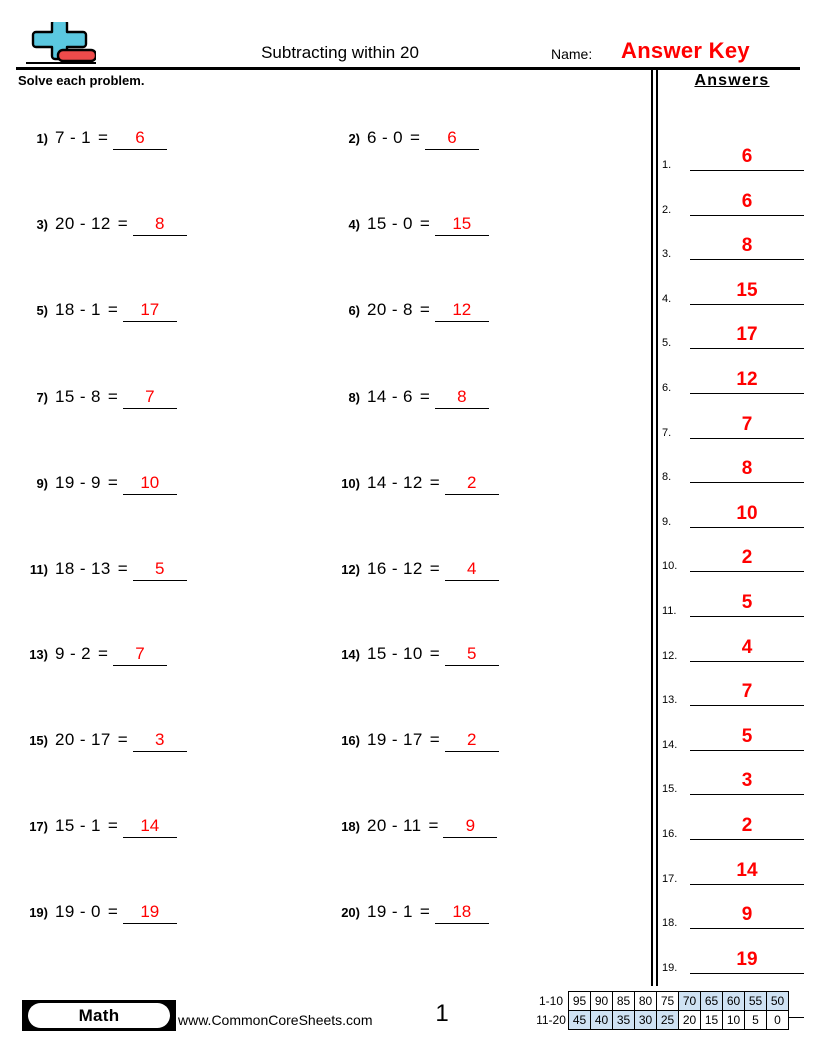  What do you see at coordinates (471, 570) in the screenshot?
I see `answer-blank: 4` at bounding box center [471, 570].